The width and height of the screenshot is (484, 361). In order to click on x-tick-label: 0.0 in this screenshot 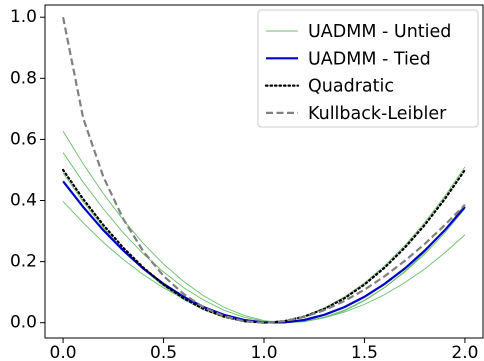, I will do `click(63, 352)`.